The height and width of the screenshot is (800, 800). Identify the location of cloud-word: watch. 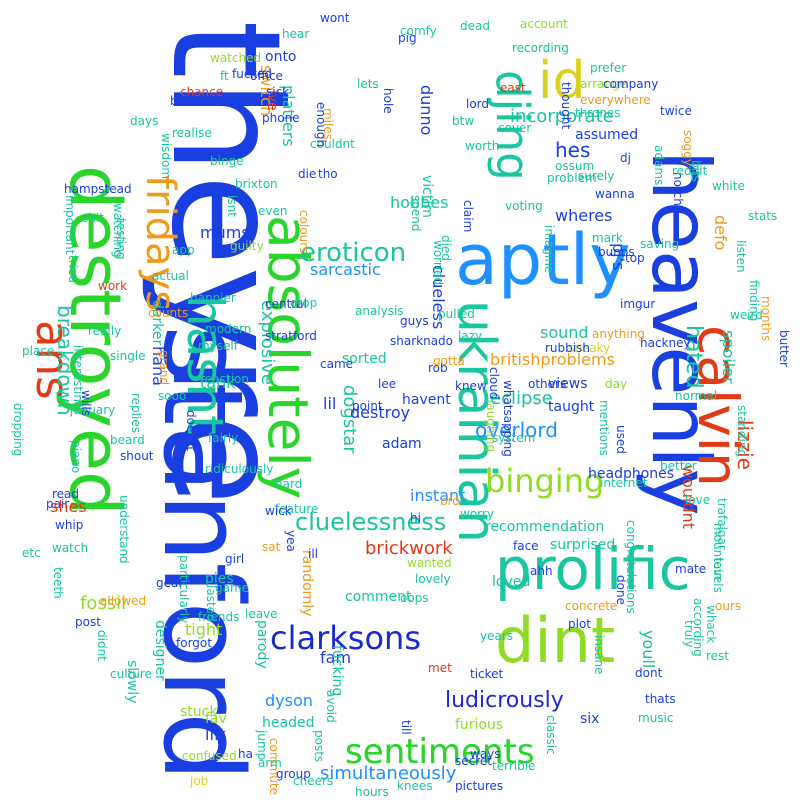
(70, 548).